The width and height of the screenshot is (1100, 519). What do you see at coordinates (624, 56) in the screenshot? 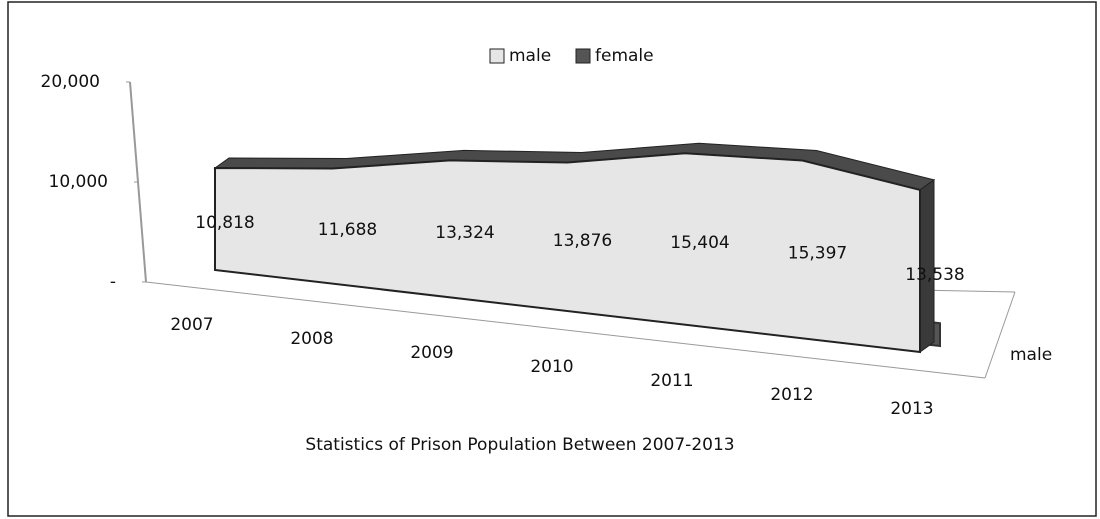
I see `legend-label: female` at bounding box center [624, 56].